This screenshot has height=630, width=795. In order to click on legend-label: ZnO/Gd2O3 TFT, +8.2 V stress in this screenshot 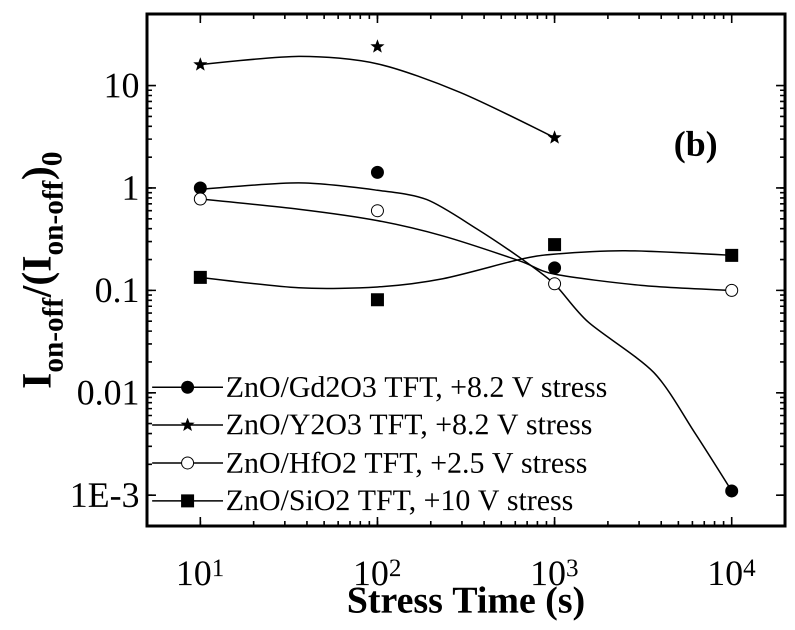, I will do `click(416, 389)`.